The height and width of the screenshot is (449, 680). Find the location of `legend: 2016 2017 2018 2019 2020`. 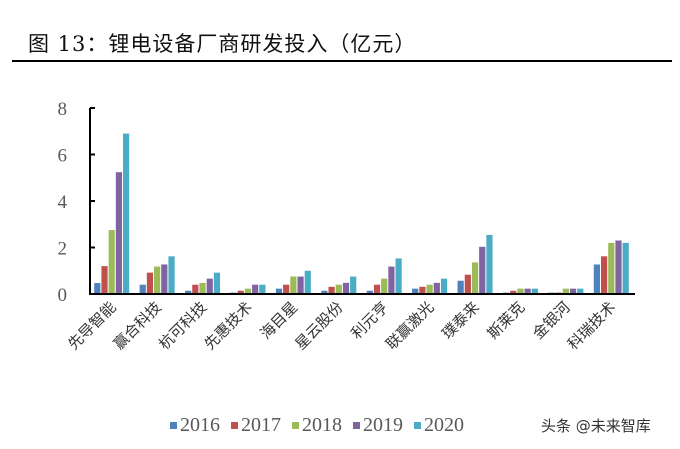

legend: 2016 2017 2018 2019 2020 is located at coordinates (322, 425).